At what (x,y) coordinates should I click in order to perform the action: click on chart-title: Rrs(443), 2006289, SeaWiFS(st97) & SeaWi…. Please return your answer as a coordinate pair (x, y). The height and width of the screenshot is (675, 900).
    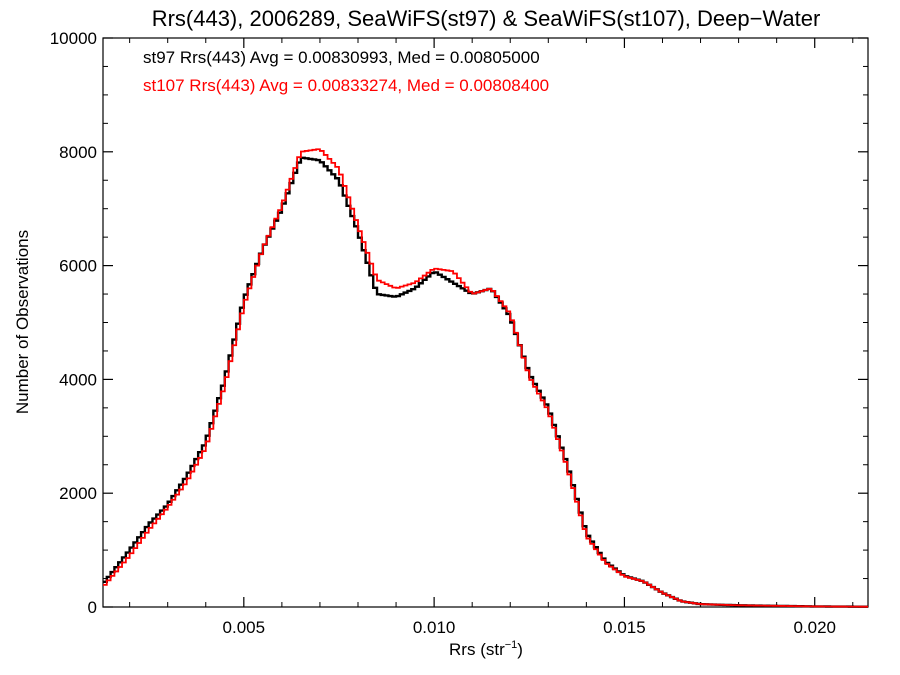
    Looking at the image, I should click on (486, 18).